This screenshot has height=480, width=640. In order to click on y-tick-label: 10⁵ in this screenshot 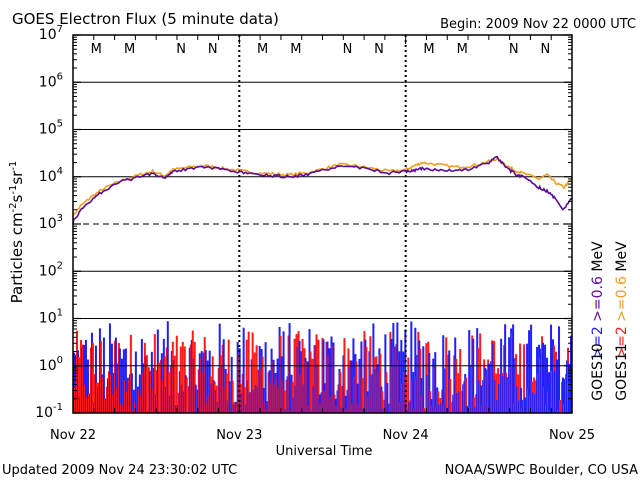, I will do `click(51, 128)`.